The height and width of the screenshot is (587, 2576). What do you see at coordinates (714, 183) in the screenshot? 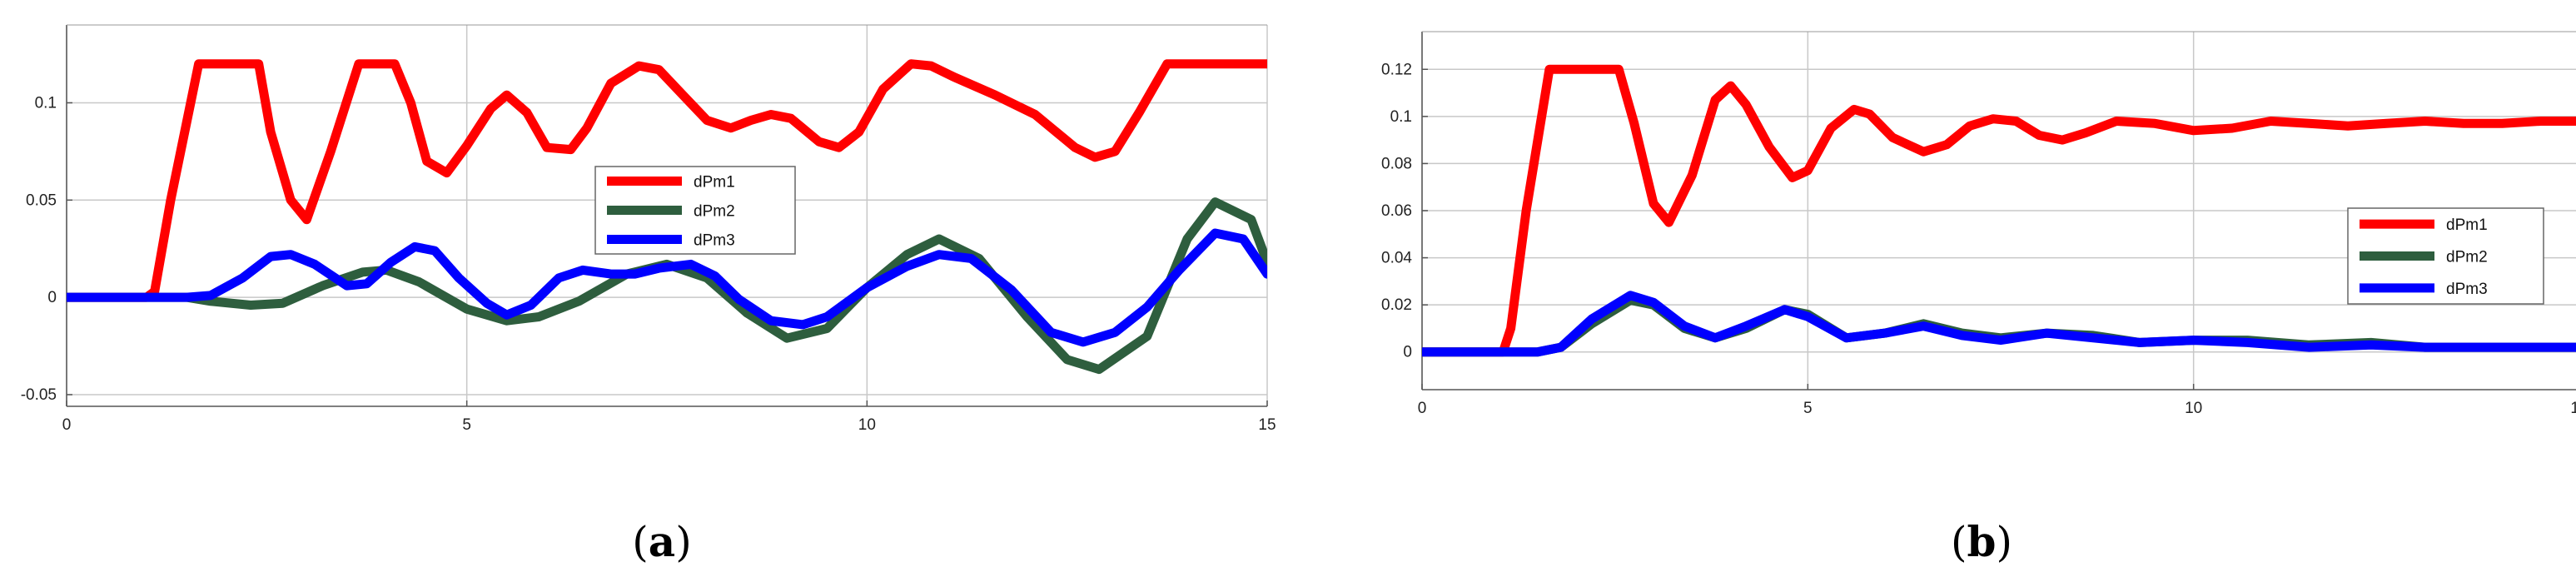
I see `legend-label-dpm1-a: dPm1` at bounding box center [714, 183].